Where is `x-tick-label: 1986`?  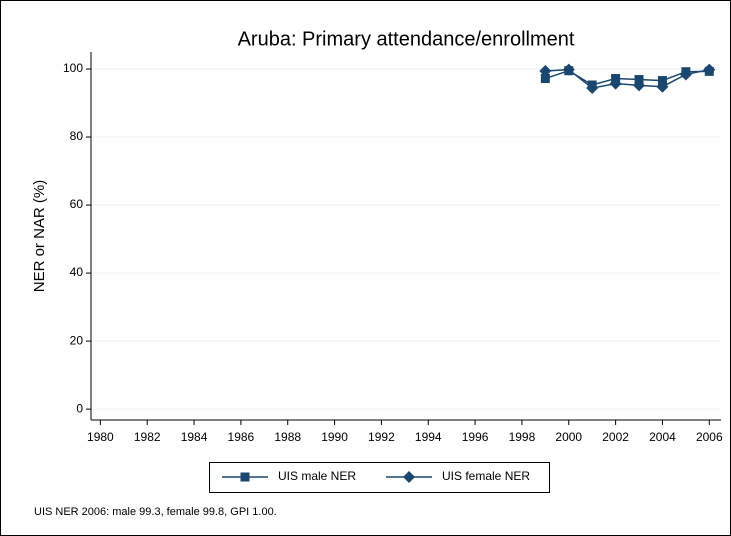 x-tick-label: 1986 is located at coordinates (241, 437).